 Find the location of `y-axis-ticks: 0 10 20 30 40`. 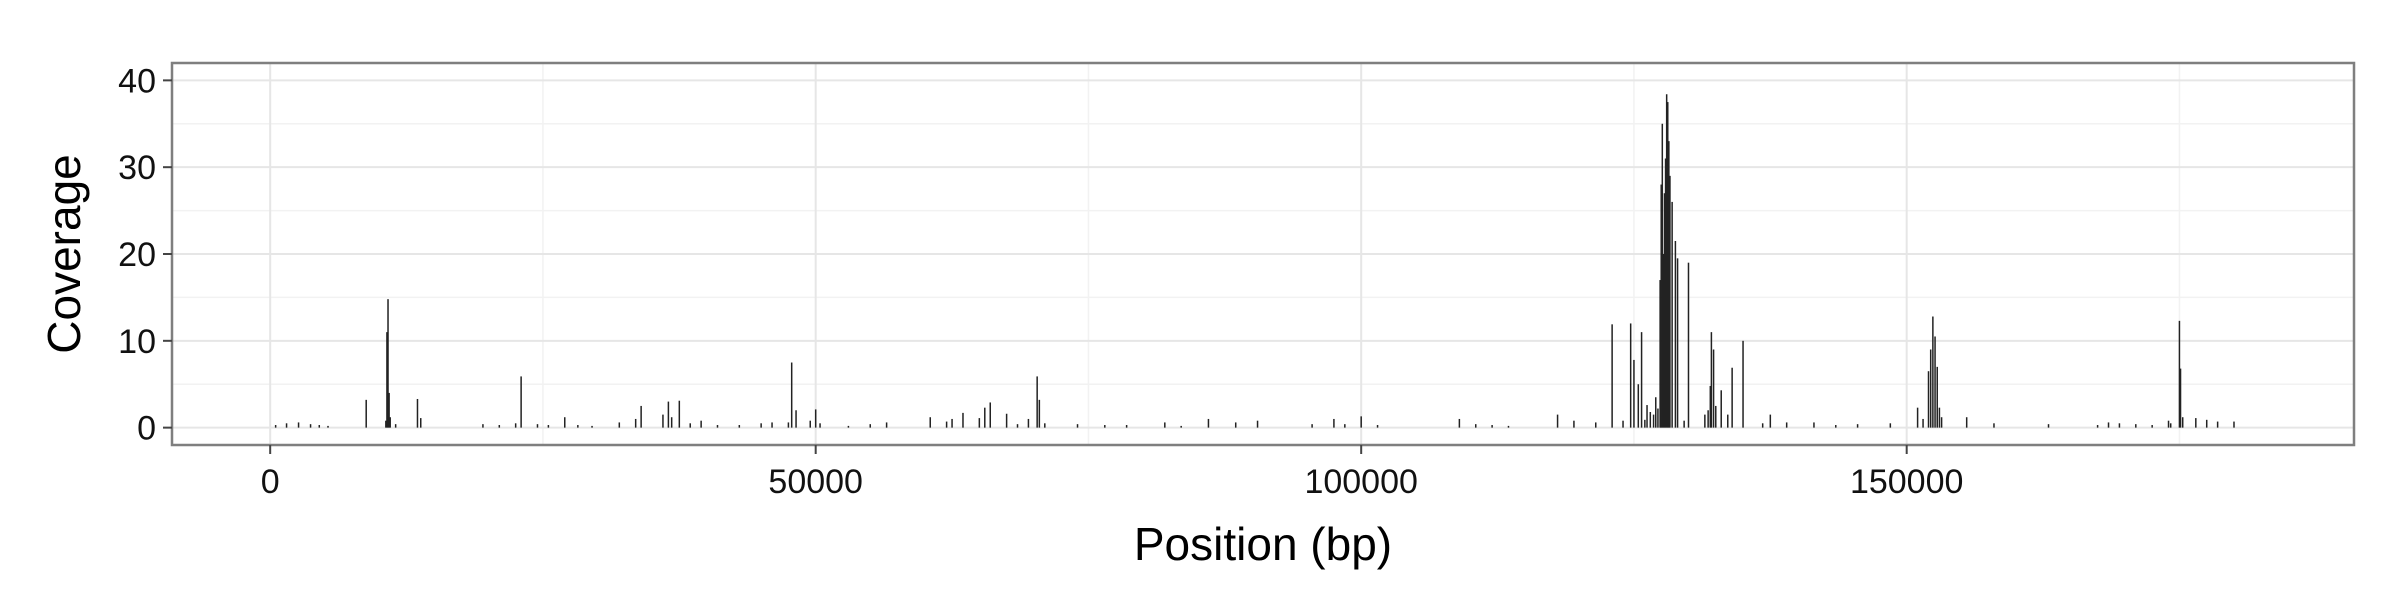

y-axis-ticks: 0 10 20 30 40 is located at coordinates (145, 255).